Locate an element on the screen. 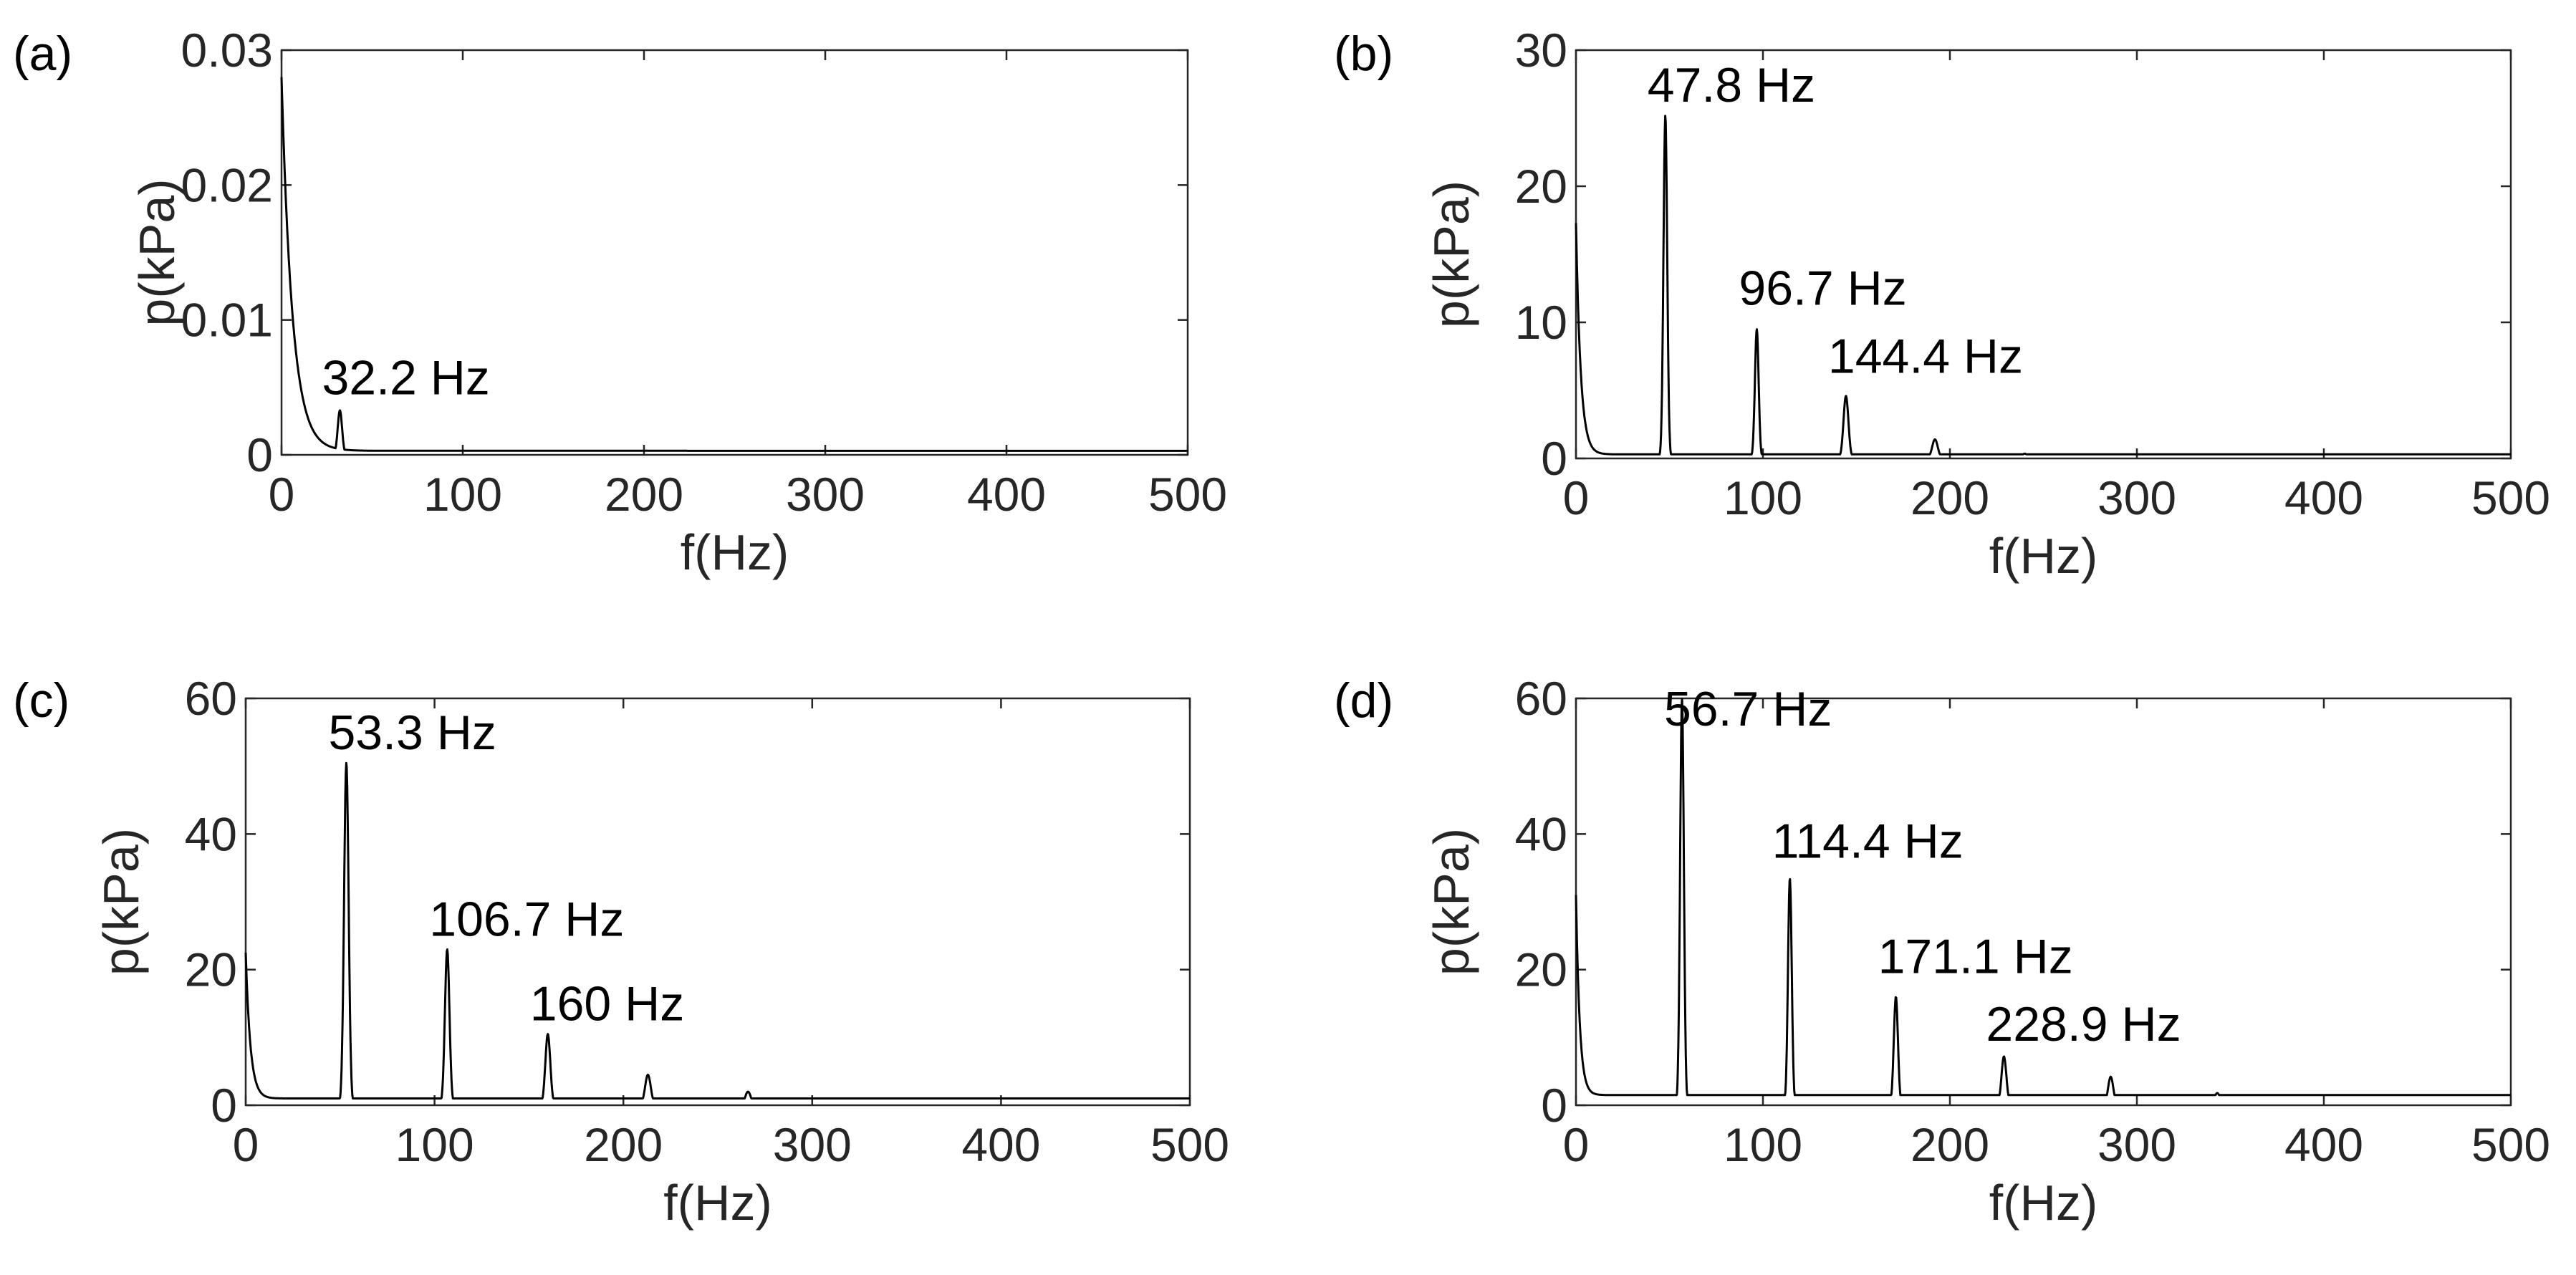  y-tick-label-c-3: 60 is located at coordinates (211, 698).